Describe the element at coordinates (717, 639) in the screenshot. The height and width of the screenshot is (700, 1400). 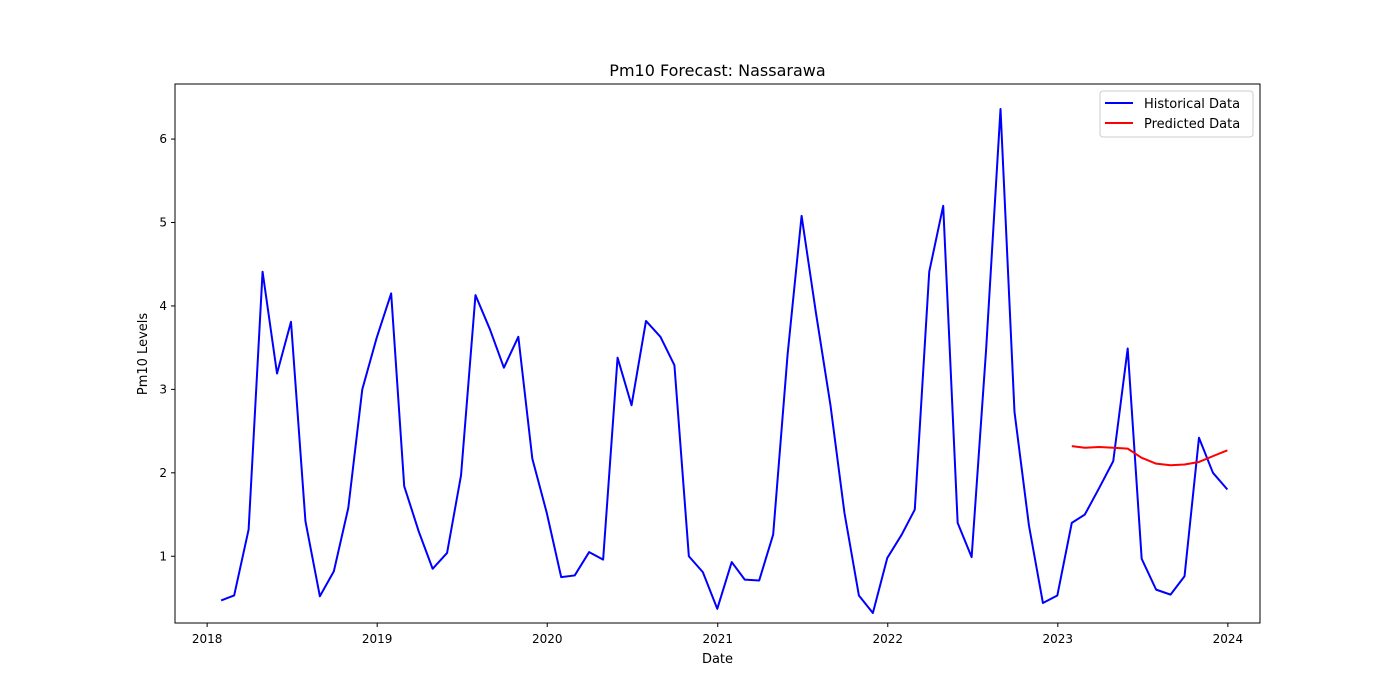
I see `x-tick-label: 2021` at that location.